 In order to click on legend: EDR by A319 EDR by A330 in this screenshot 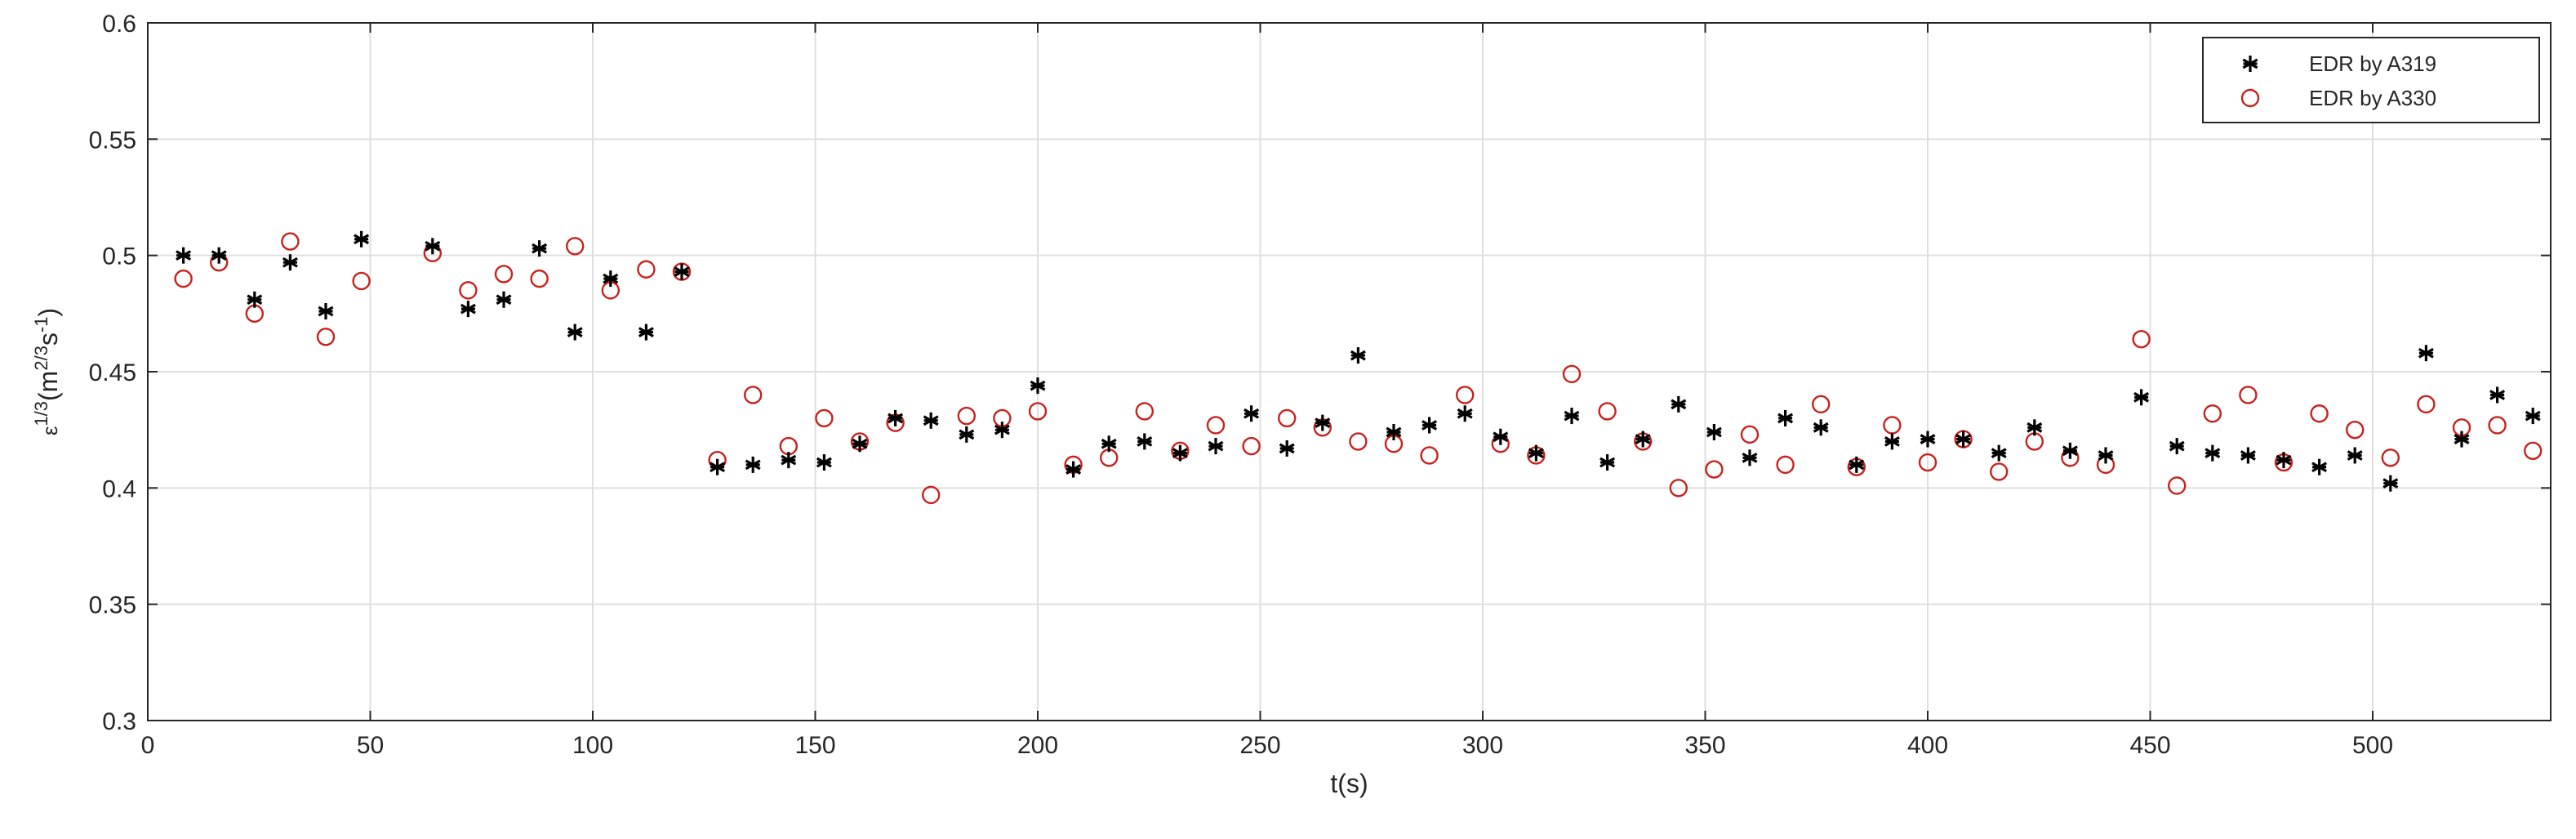, I will do `click(2371, 80)`.